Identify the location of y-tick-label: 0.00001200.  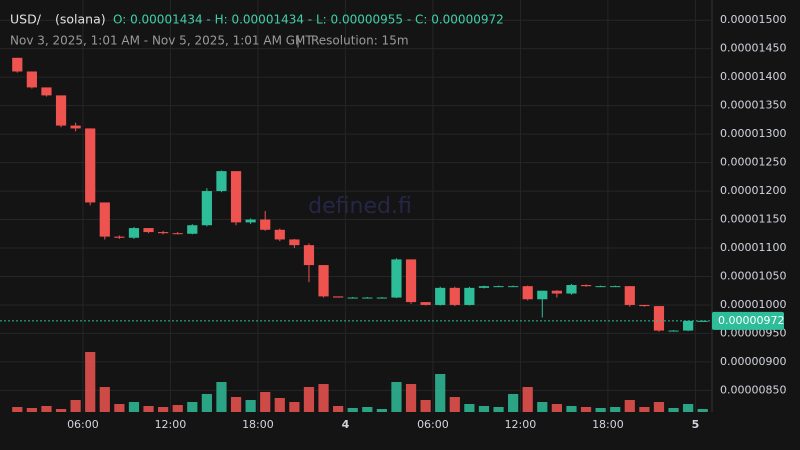
(753, 190).